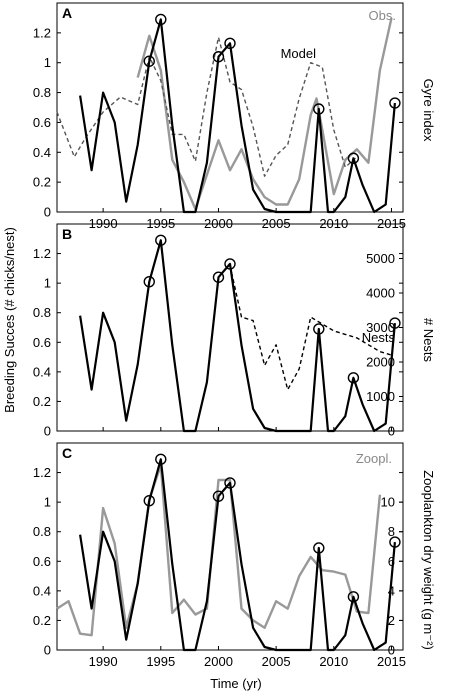  Describe the element at coordinates (380, 293) in the screenshot. I see `right-y-tick-label: 4000` at that location.